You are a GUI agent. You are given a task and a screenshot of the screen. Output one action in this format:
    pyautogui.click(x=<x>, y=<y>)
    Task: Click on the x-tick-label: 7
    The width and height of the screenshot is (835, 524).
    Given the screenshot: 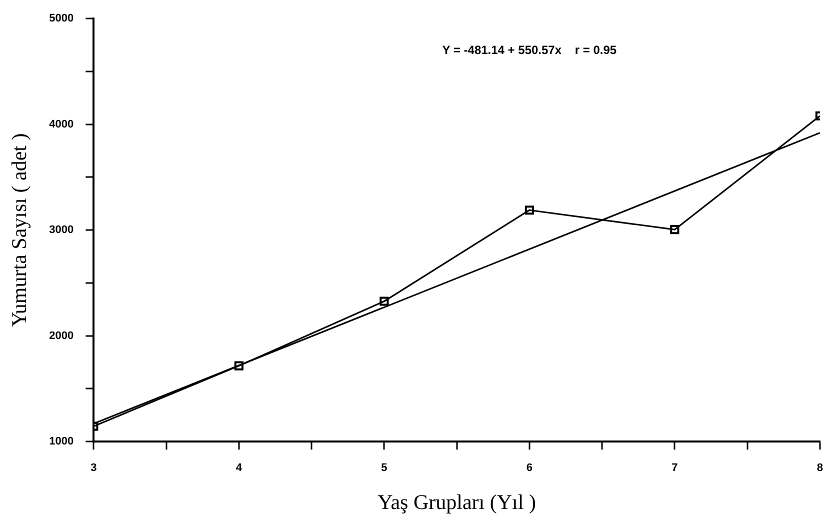 What is the action you would take?
    pyautogui.click(x=675, y=468)
    